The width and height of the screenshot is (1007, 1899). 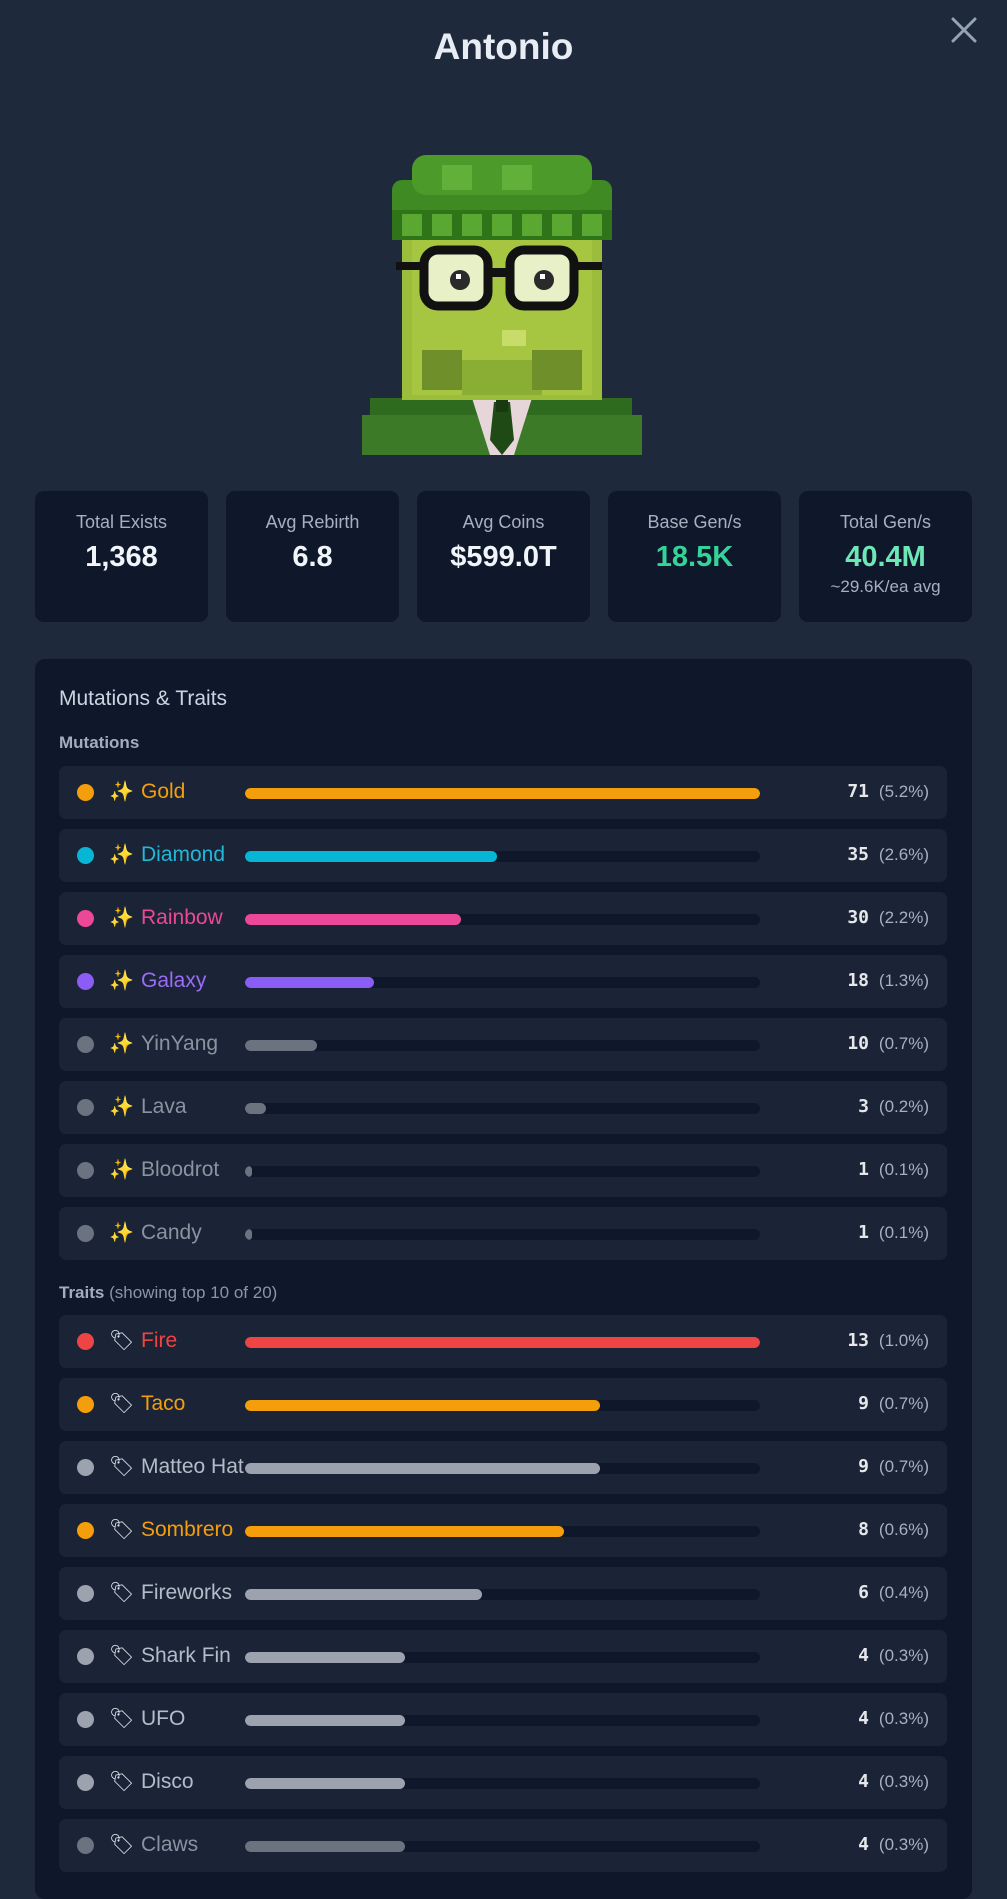 I want to click on list-item: 🏷 Fireworks 6 (0.4%), so click(x=503, y=1593).